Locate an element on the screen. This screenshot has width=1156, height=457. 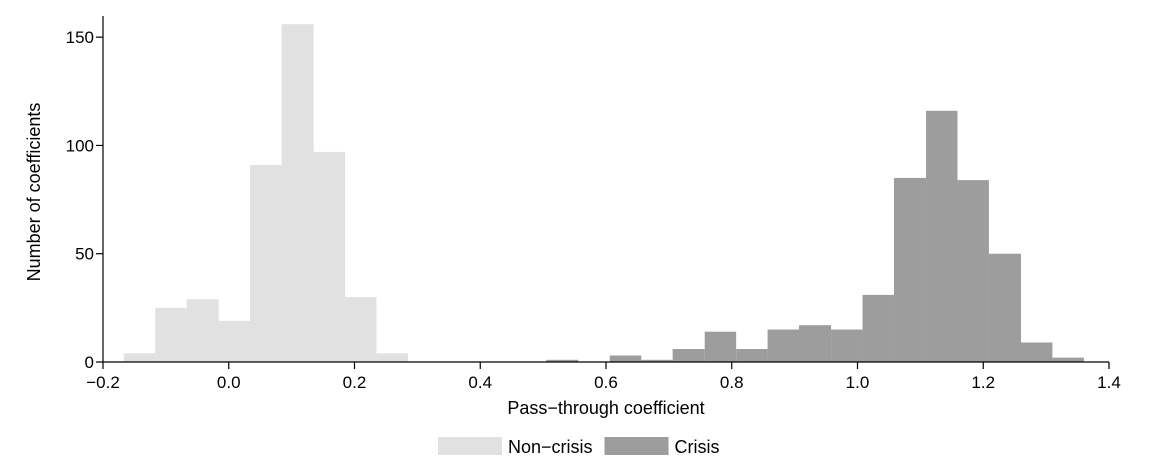
x-tick-label: 0.0 is located at coordinates (229, 382).